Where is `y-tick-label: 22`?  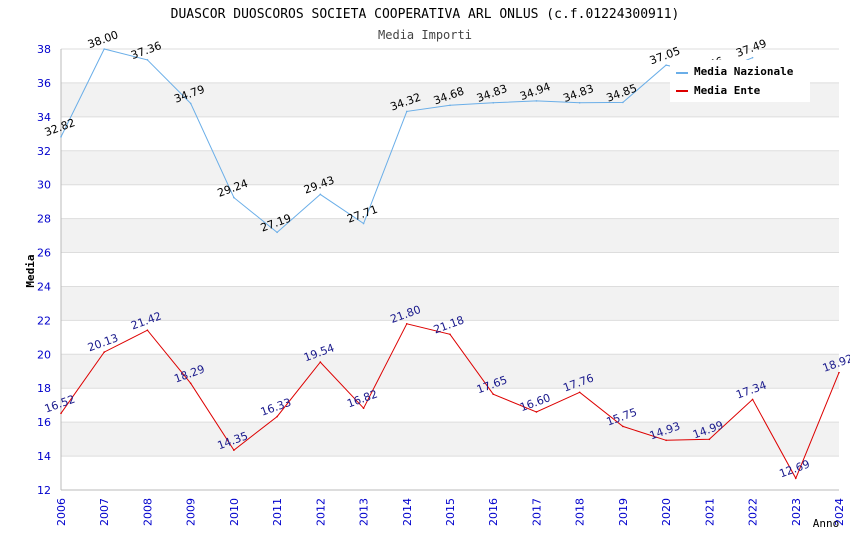 y-tick-label: 22 is located at coordinates (44, 320).